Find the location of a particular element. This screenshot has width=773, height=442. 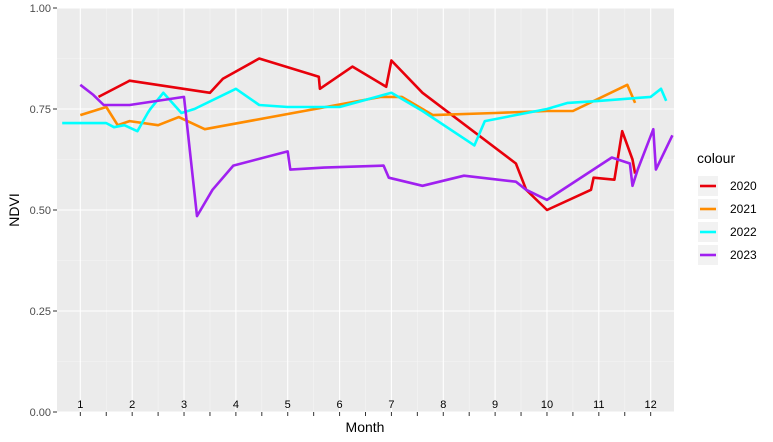

y-axis-title: NDVI is located at coordinates (14, 209).